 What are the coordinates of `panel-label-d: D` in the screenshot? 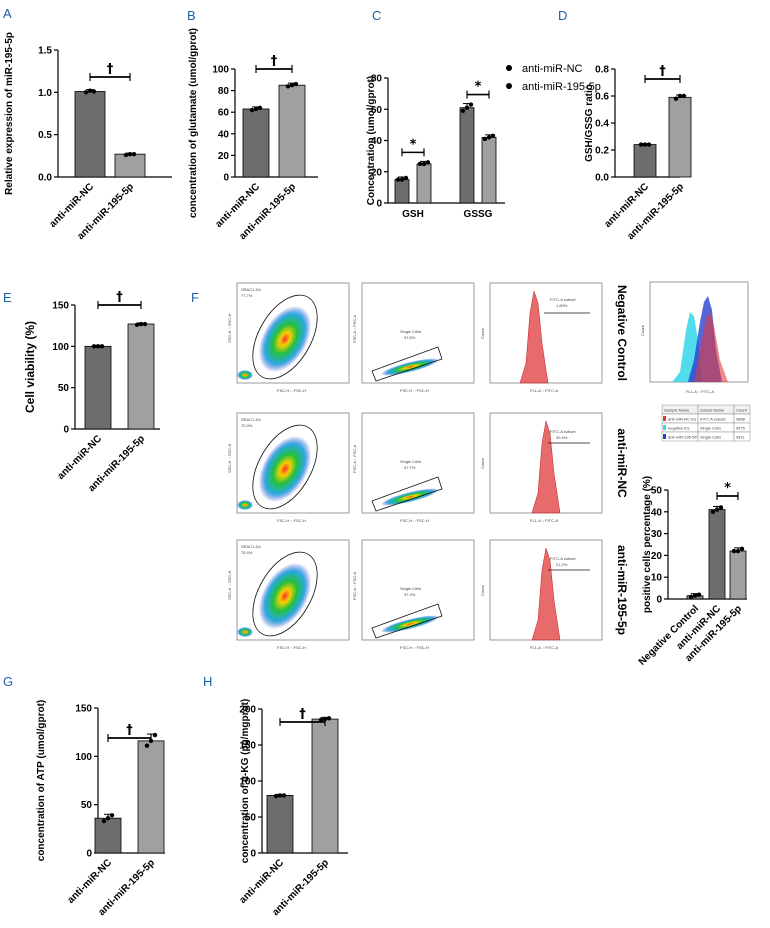 It's located at (562, 15).